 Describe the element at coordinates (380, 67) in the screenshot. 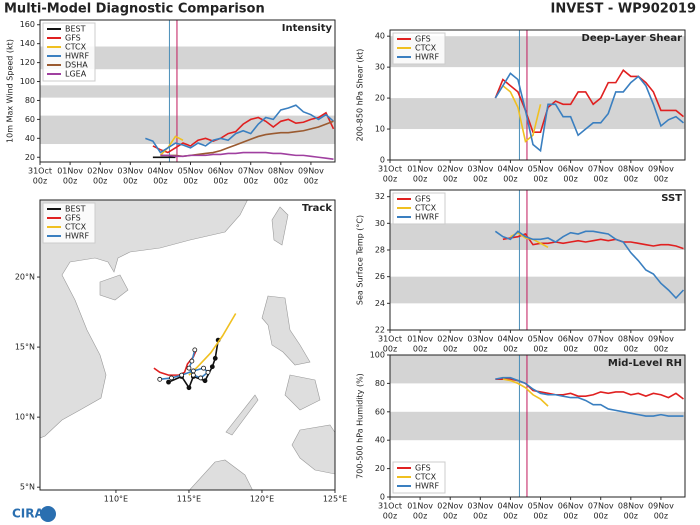

I see `y-tick-label: 30` at that location.